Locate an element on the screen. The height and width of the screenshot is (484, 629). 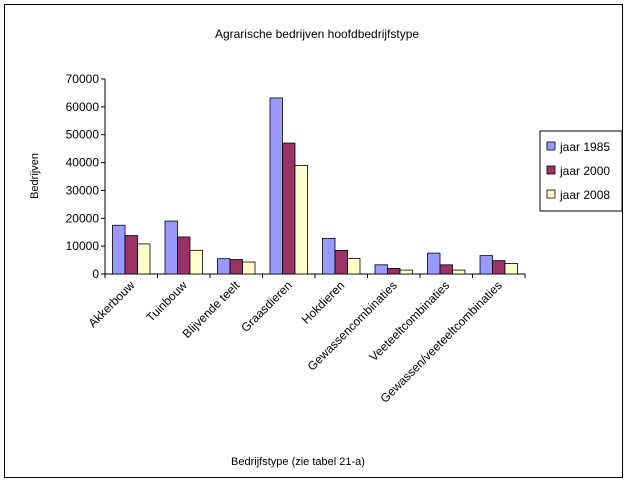
y-tick-label: 0 is located at coordinates (95, 274).